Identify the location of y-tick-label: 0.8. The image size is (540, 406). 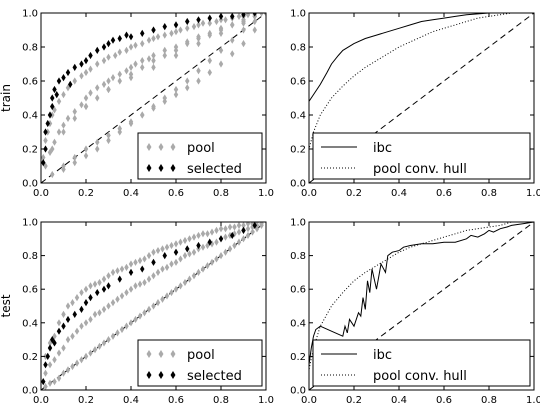
(30, 48).